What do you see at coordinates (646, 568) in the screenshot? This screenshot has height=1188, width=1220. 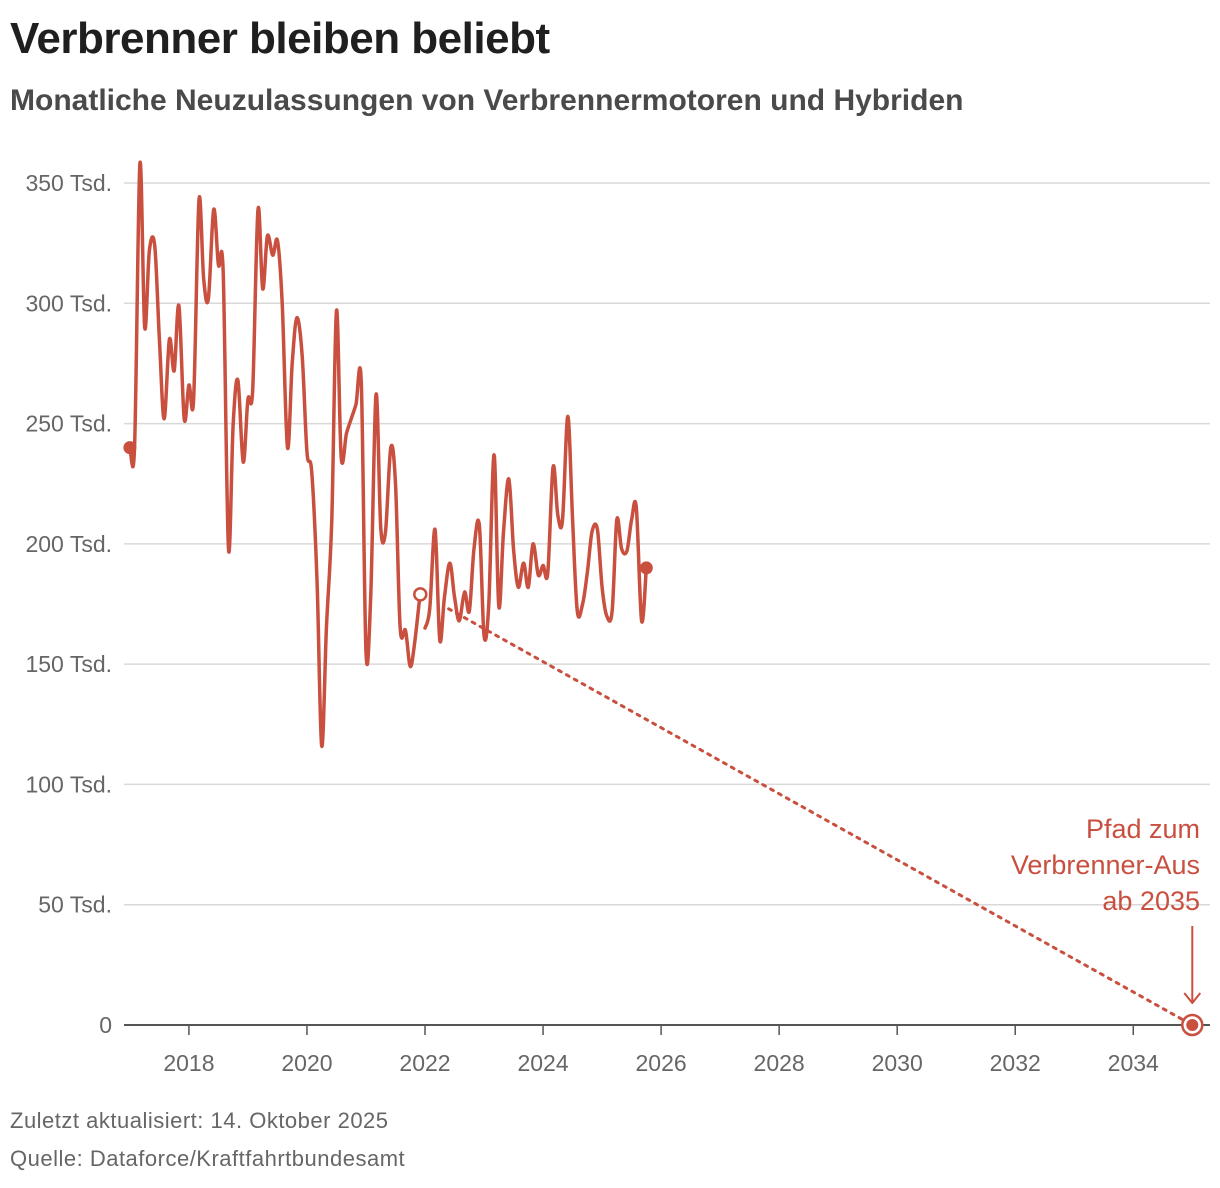 I see `marker-end` at bounding box center [646, 568].